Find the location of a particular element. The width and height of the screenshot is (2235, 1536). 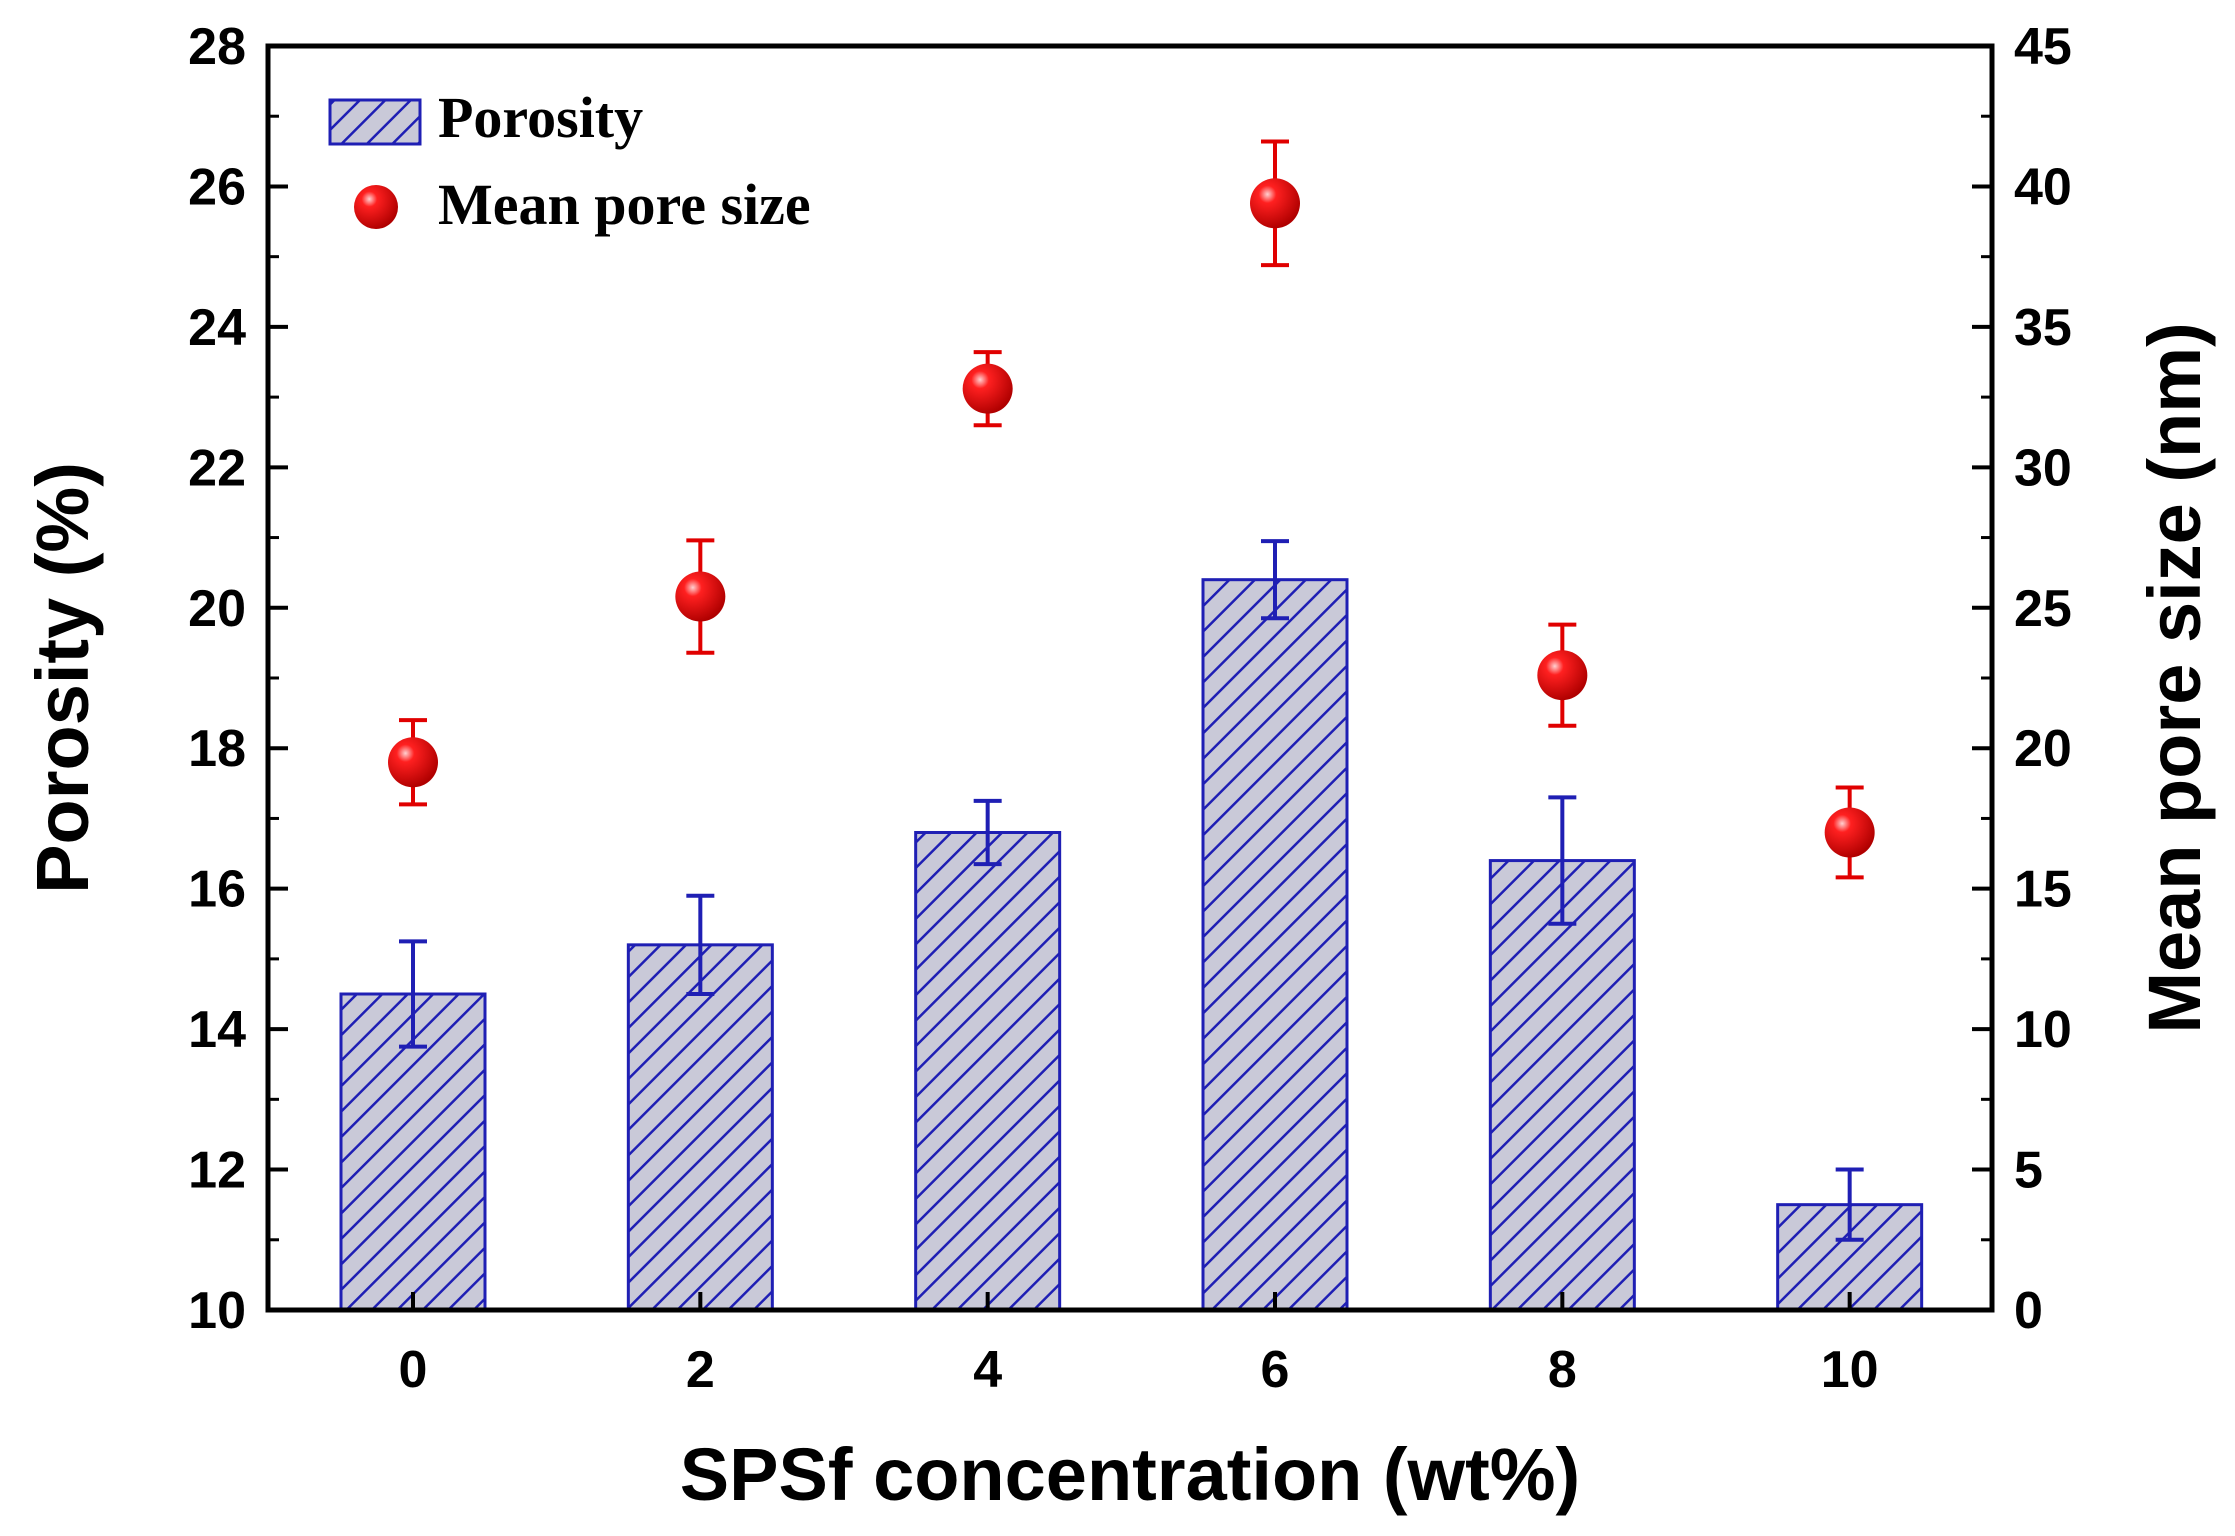

y2-axis-title: Mean pore size (nm) is located at coordinates (2174, 677).